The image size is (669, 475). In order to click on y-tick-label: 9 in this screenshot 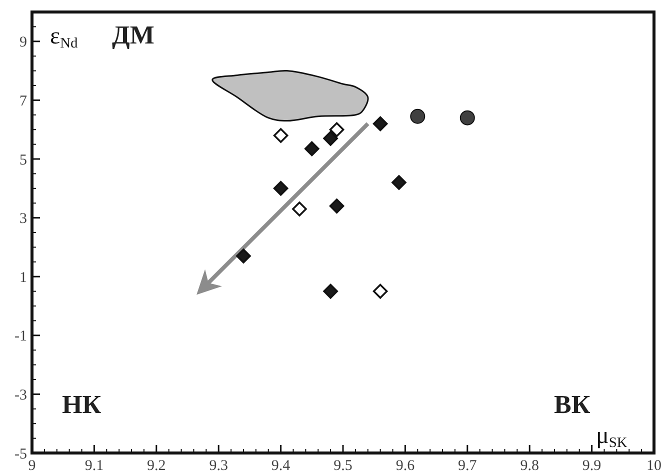, I will do `click(23, 42)`.